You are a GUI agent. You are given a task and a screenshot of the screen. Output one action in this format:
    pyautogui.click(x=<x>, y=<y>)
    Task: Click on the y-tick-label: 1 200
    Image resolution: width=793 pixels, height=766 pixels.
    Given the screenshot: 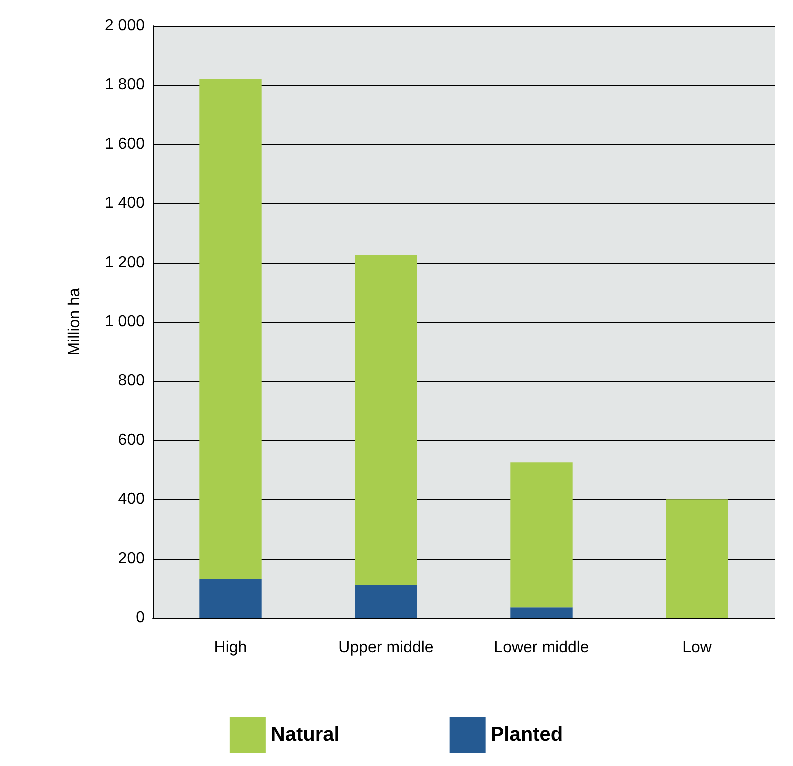 What is the action you would take?
    pyautogui.click(x=125, y=263)
    